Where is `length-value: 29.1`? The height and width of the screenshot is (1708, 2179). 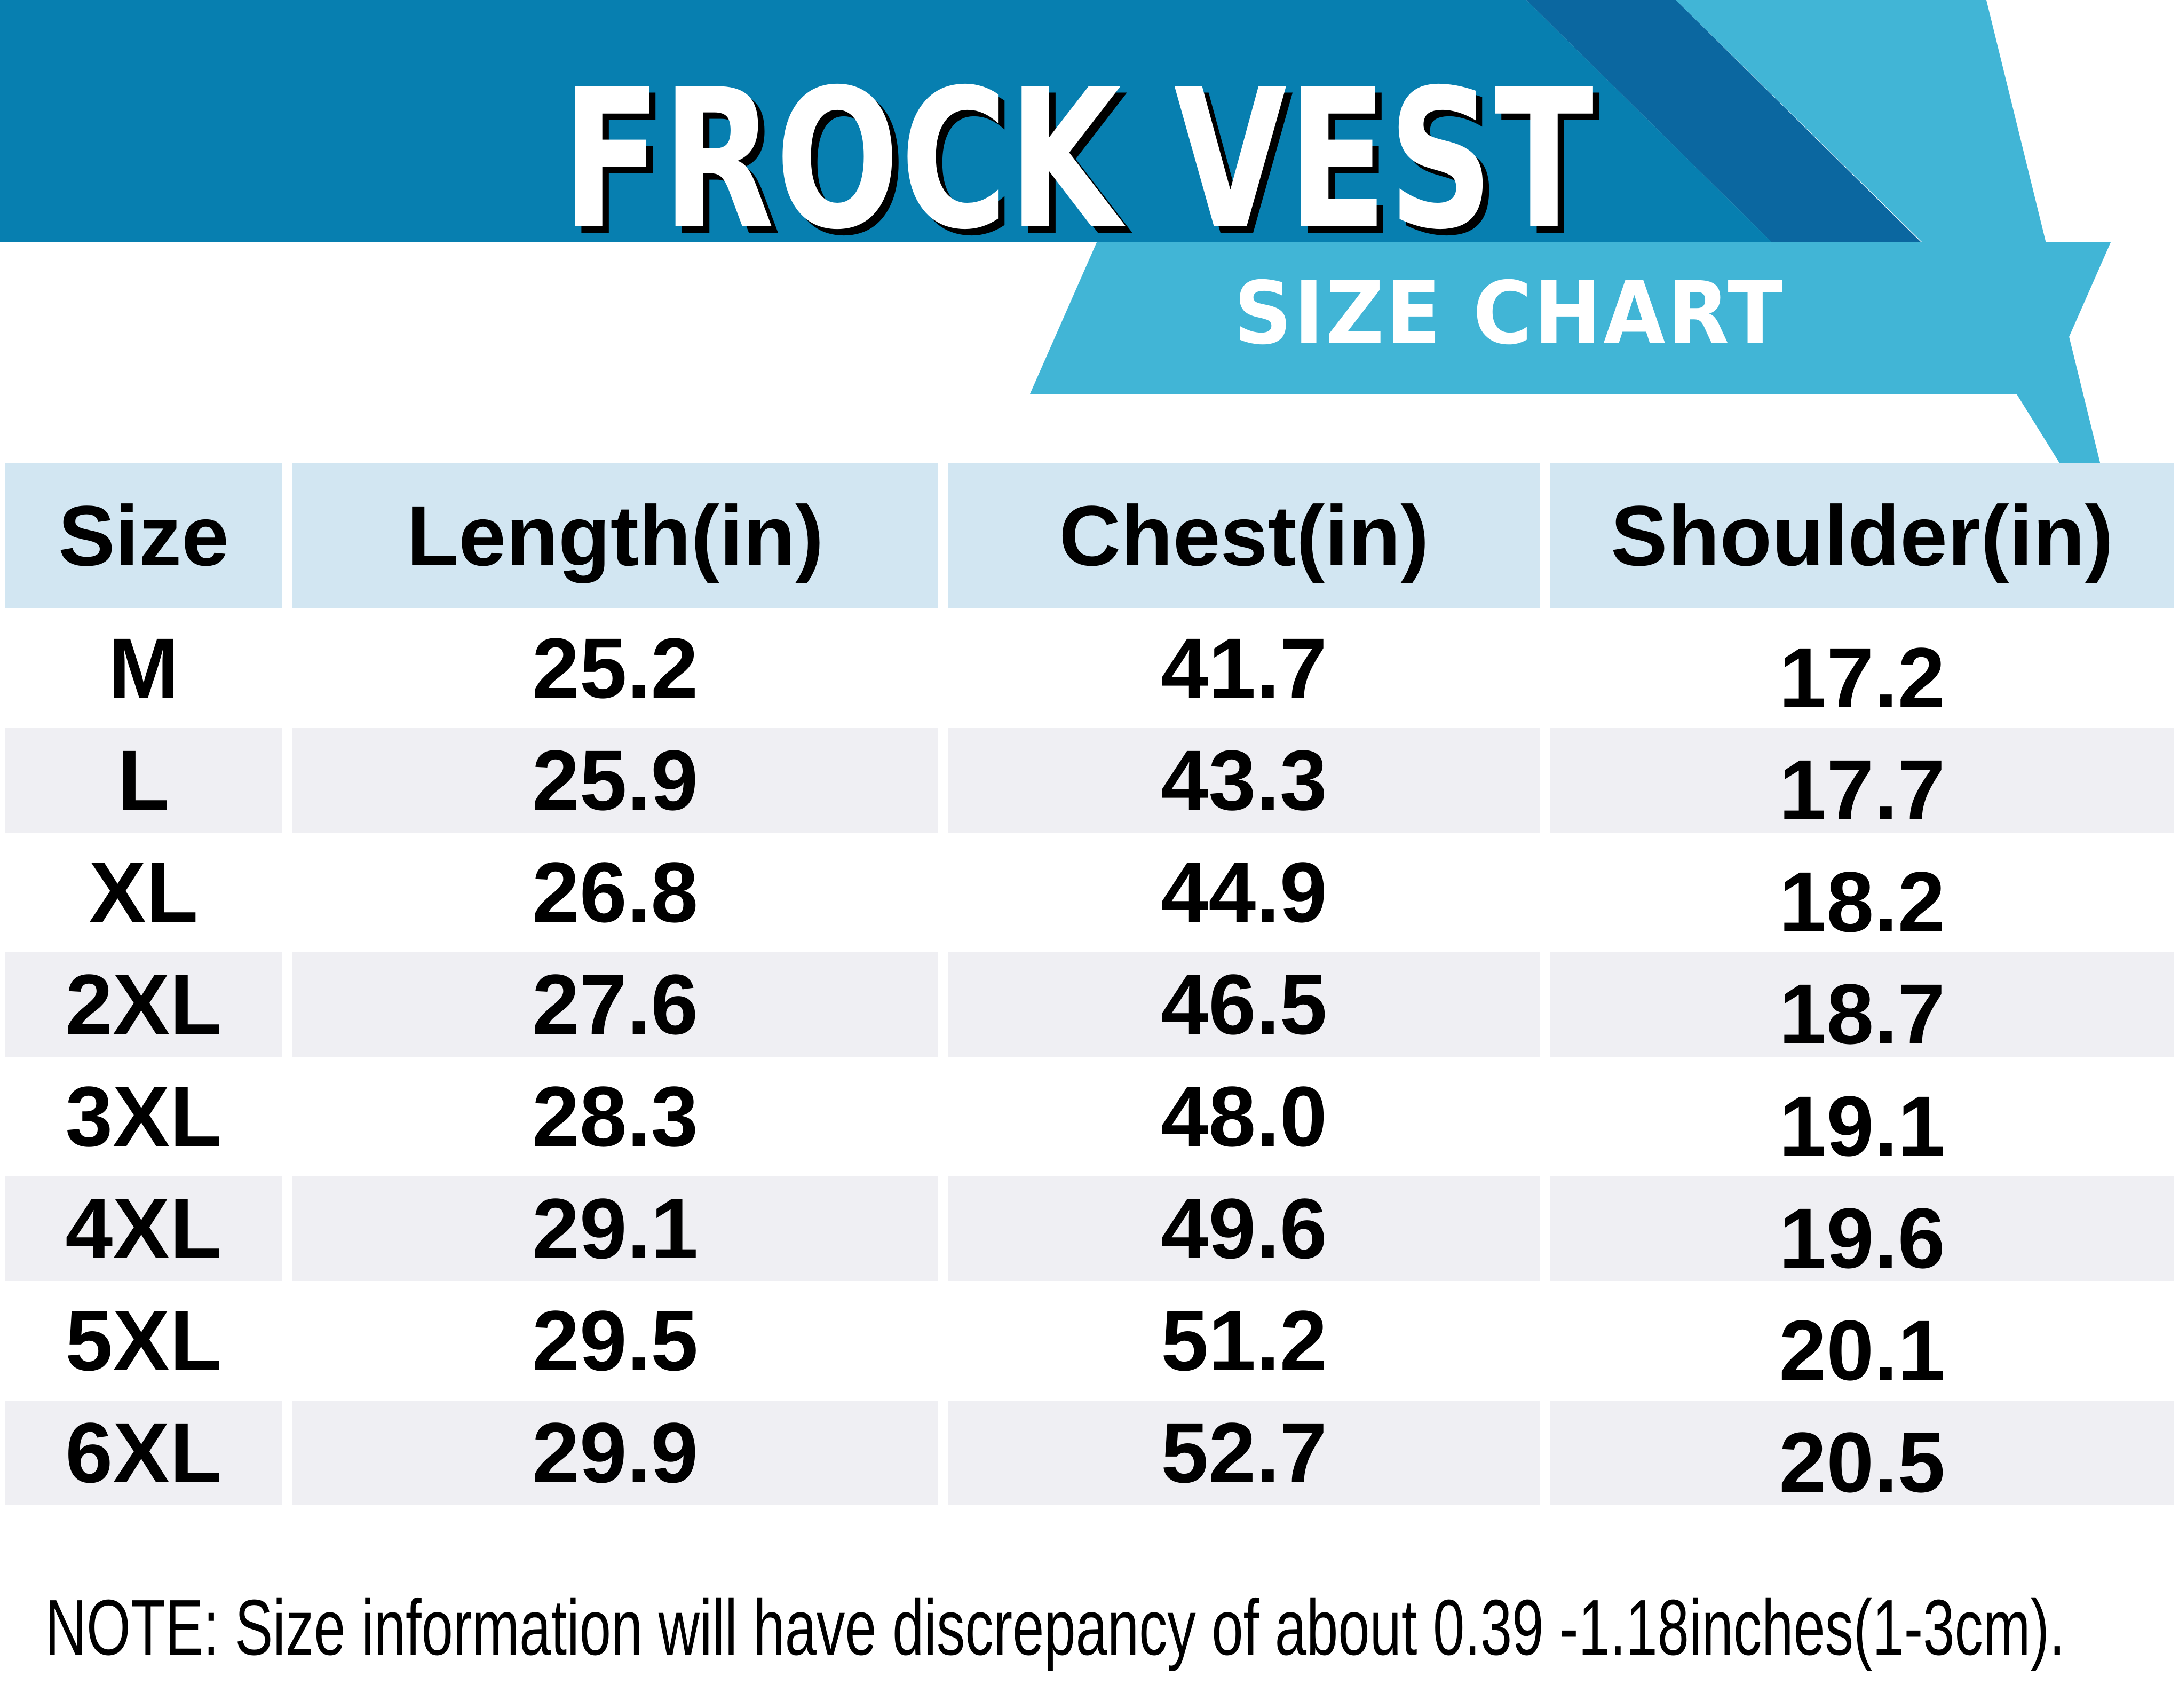 length-value: 29.1 is located at coordinates (615, 1228).